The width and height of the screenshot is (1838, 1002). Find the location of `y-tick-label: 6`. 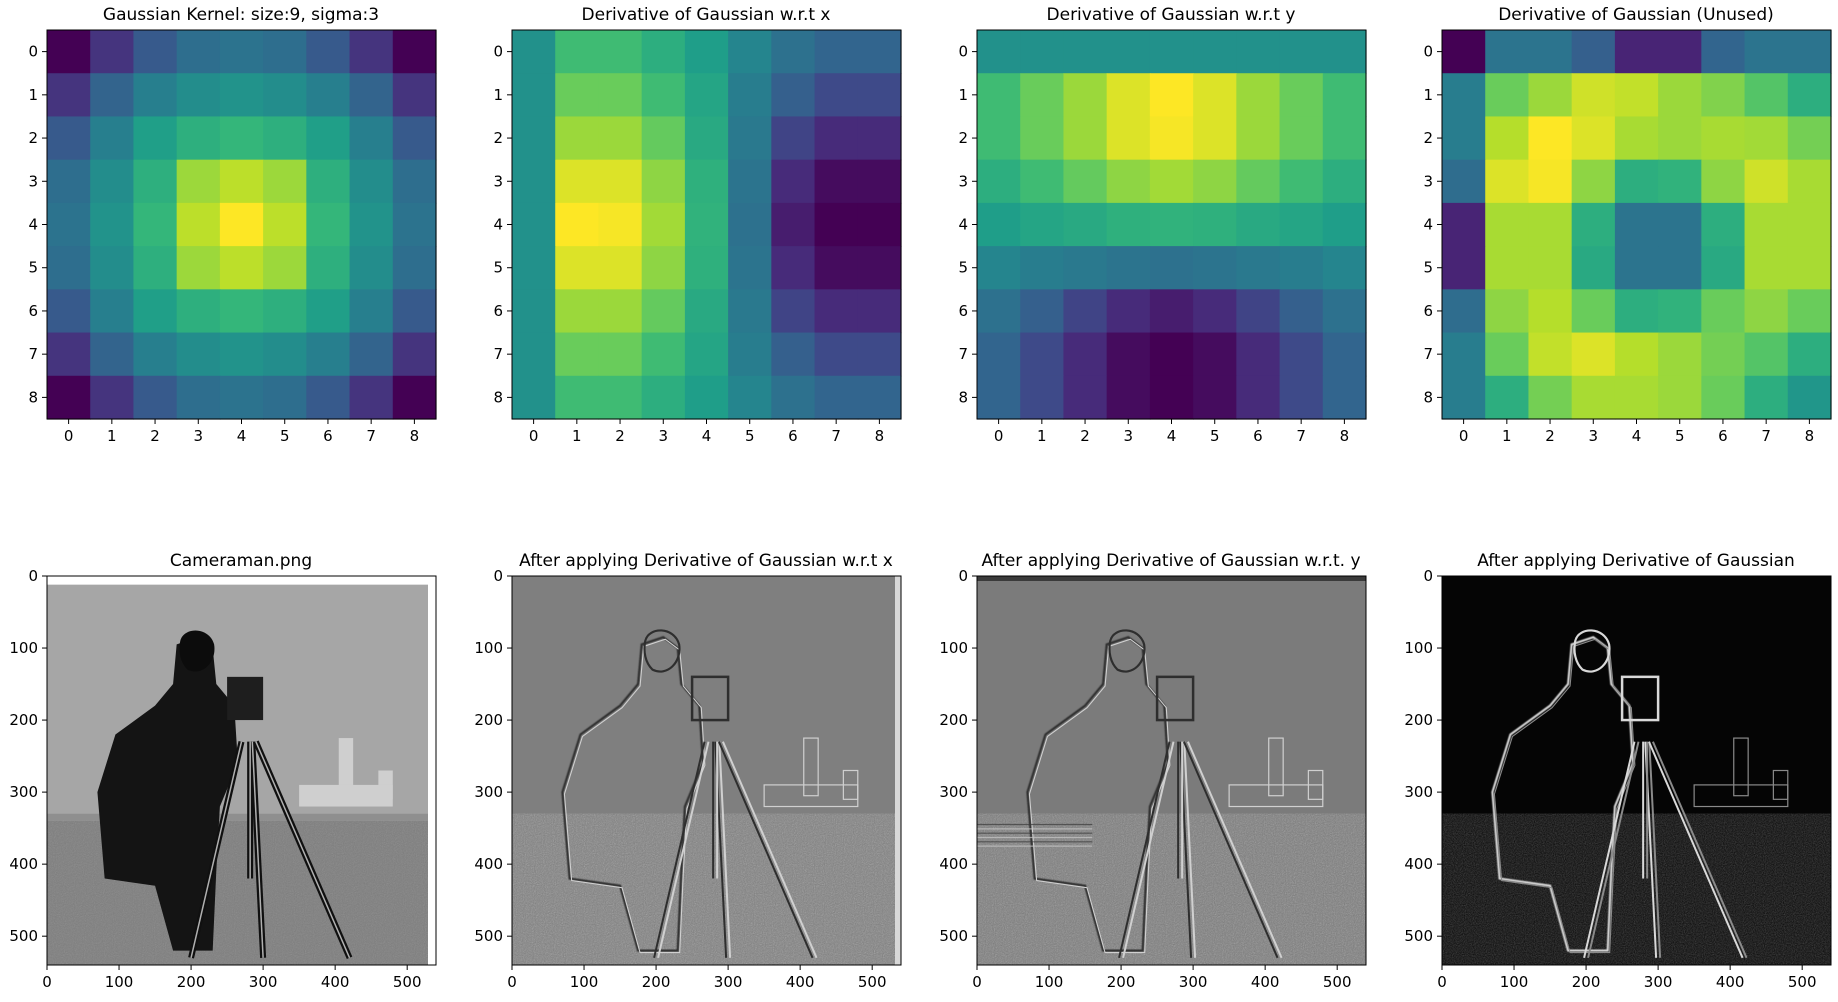

y-tick-label: 6 is located at coordinates (498, 311).